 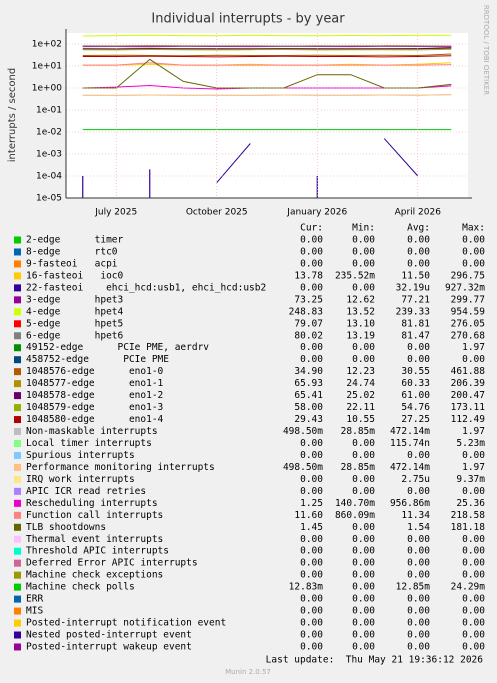 I want to click on legend-label: ERR, so click(x=34, y=599).